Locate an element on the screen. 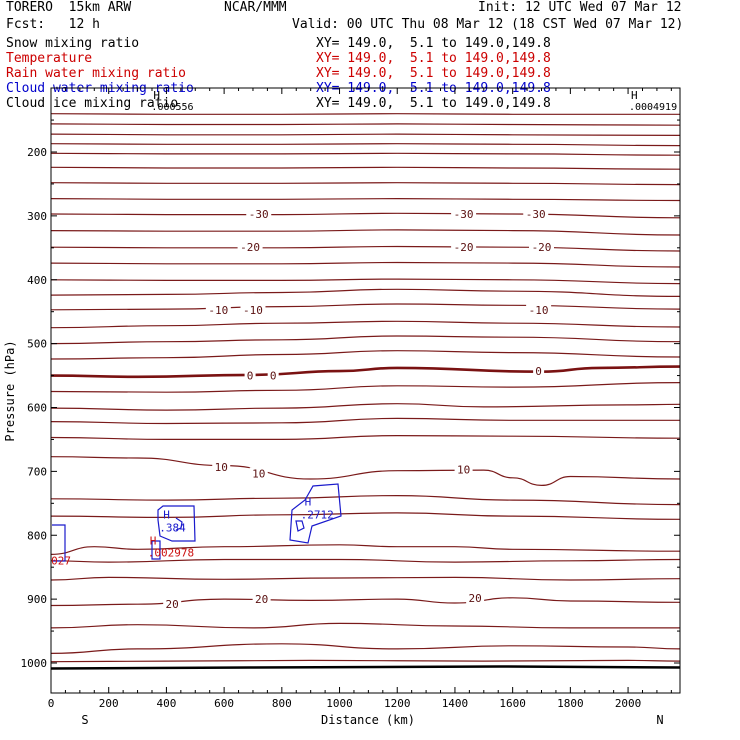  y-tick-label: 300 is located at coordinates (37, 216).